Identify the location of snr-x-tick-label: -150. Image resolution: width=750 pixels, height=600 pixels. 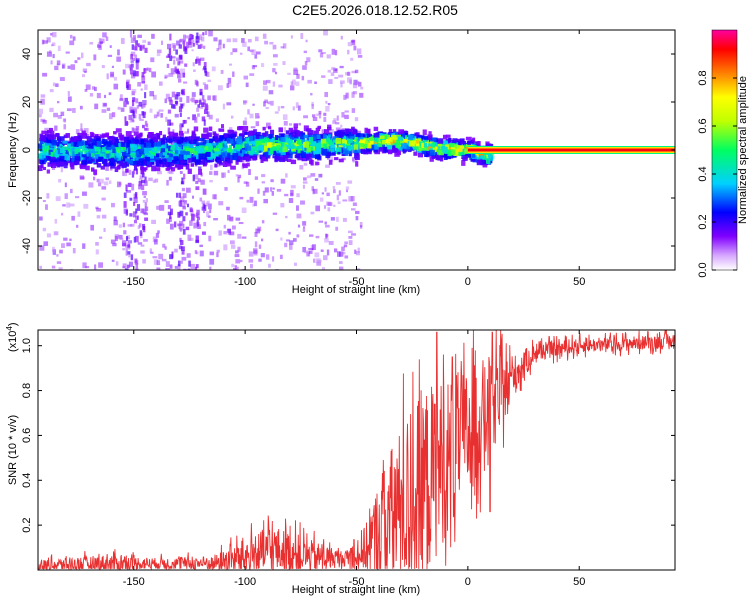
(134, 582).